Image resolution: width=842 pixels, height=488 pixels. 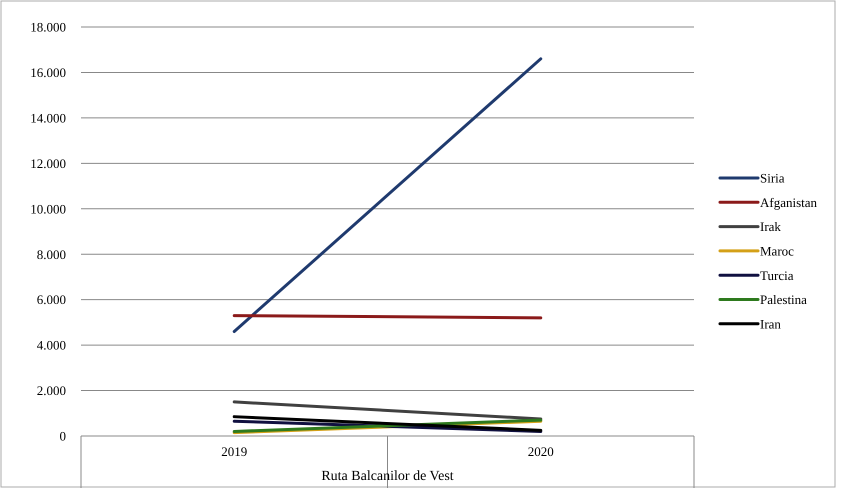 What do you see at coordinates (51, 345) in the screenshot?
I see `y-tick-label: 4.000` at bounding box center [51, 345].